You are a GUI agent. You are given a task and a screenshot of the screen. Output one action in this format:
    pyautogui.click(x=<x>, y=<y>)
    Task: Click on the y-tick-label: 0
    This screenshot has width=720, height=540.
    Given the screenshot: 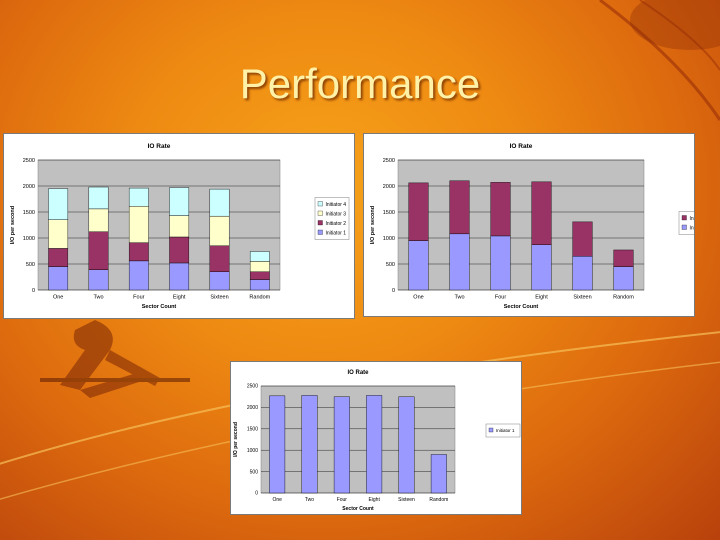 What is the action you would take?
    pyautogui.click(x=256, y=494)
    